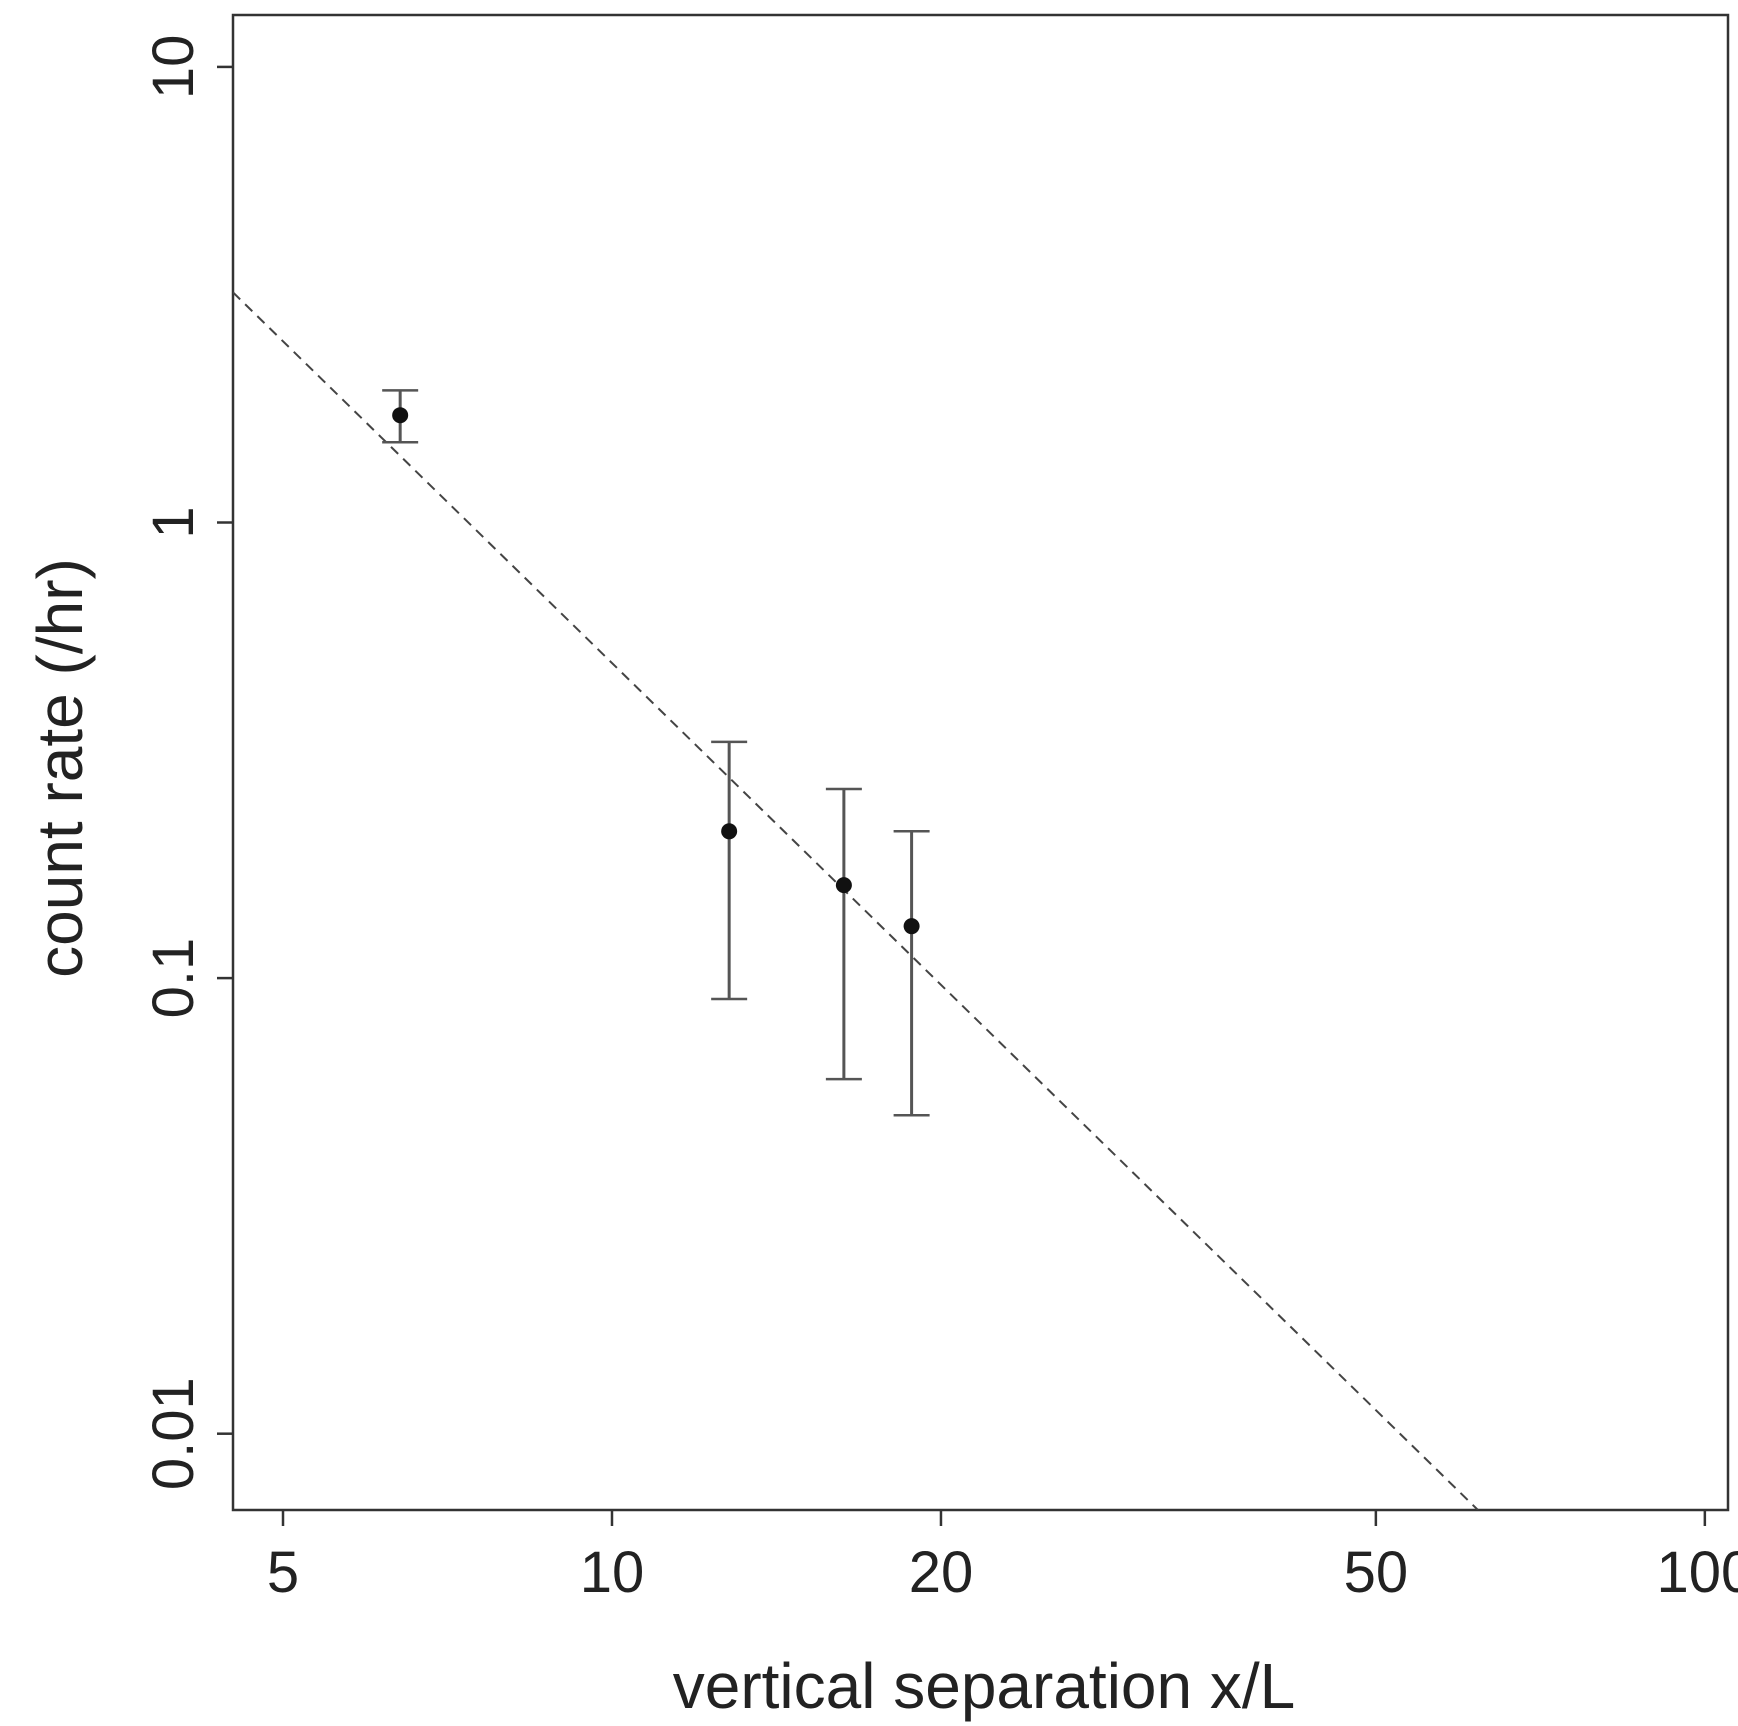 This screenshot has height=1726, width=1738. What do you see at coordinates (173, 1433) in the screenshot?
I see `y-tick-label-0.01: 0.01` at bounding box center [173, 1433].